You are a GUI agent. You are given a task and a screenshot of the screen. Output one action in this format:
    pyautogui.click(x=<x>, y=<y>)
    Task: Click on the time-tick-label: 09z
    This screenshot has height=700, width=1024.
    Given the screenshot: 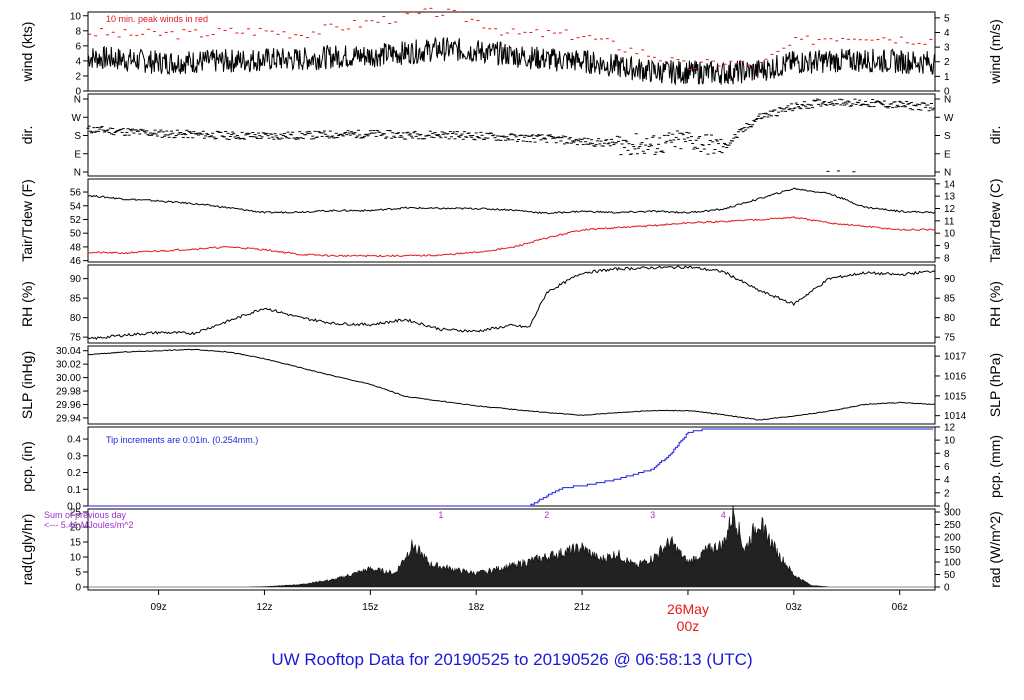 What is the action you would take?
    pyautogui.click(x=159, y=607)
    